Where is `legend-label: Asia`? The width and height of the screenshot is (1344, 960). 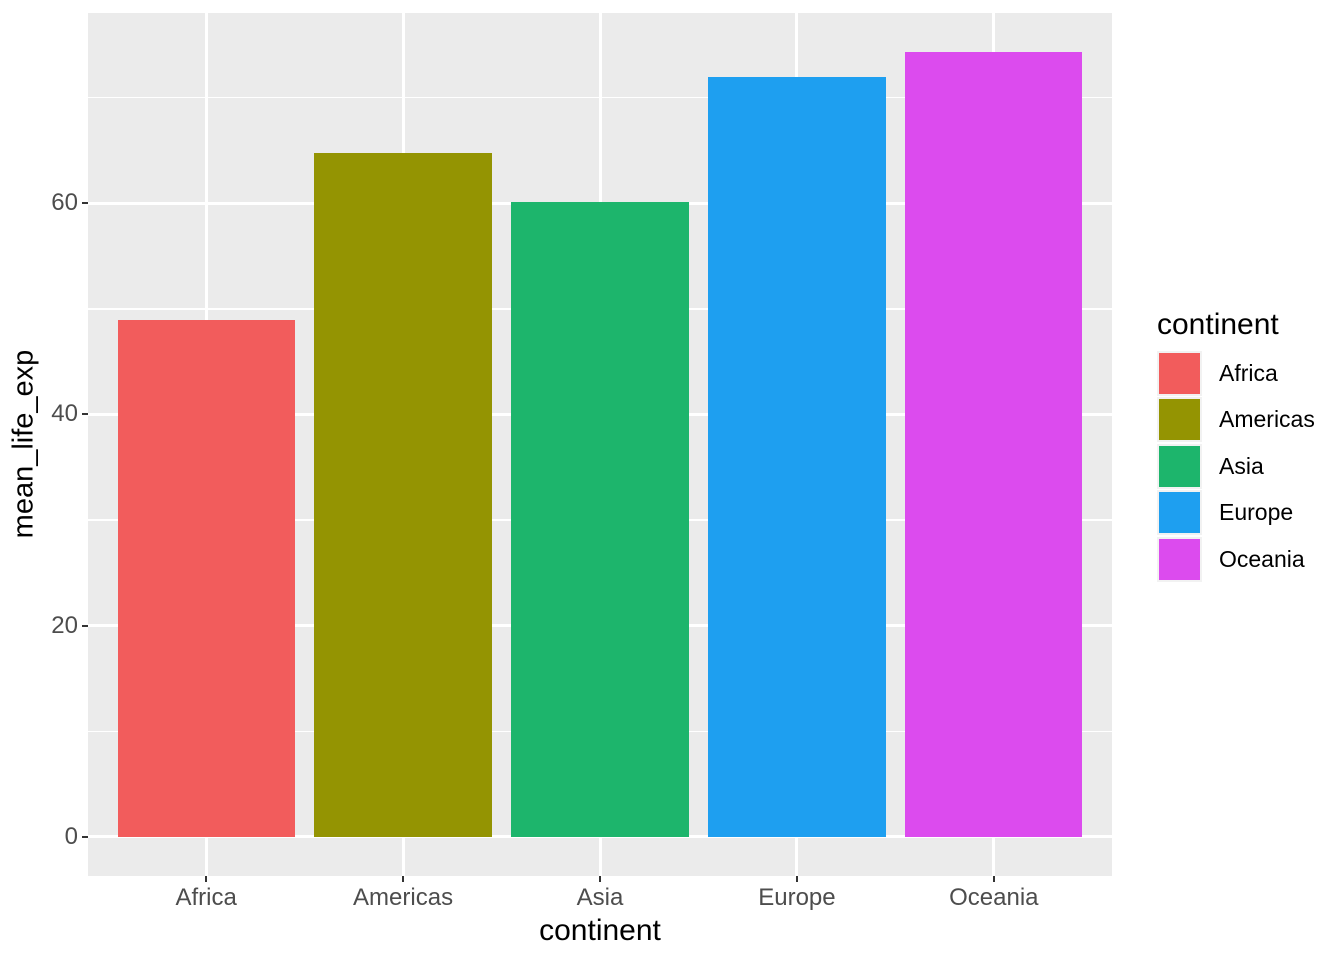 legend-label: Asia is located at coordinates (1241, 465).